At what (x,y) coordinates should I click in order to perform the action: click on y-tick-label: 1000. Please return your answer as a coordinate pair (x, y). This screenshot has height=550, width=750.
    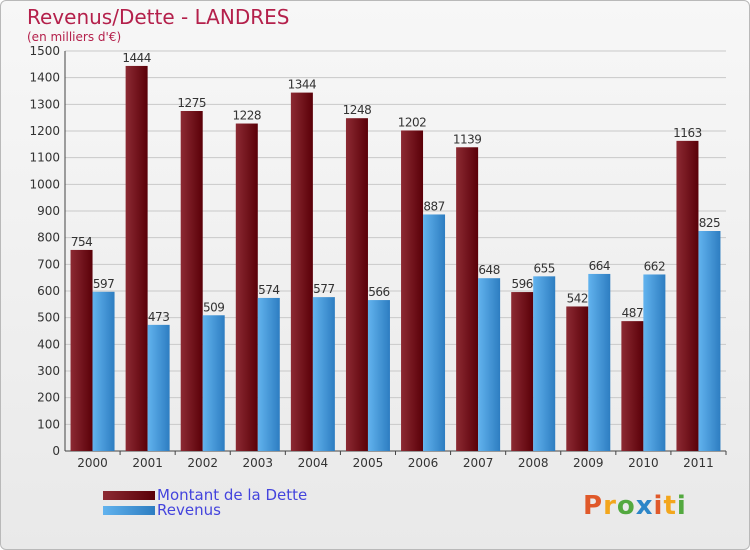
    Looking at the image, I should click on (44, 184).